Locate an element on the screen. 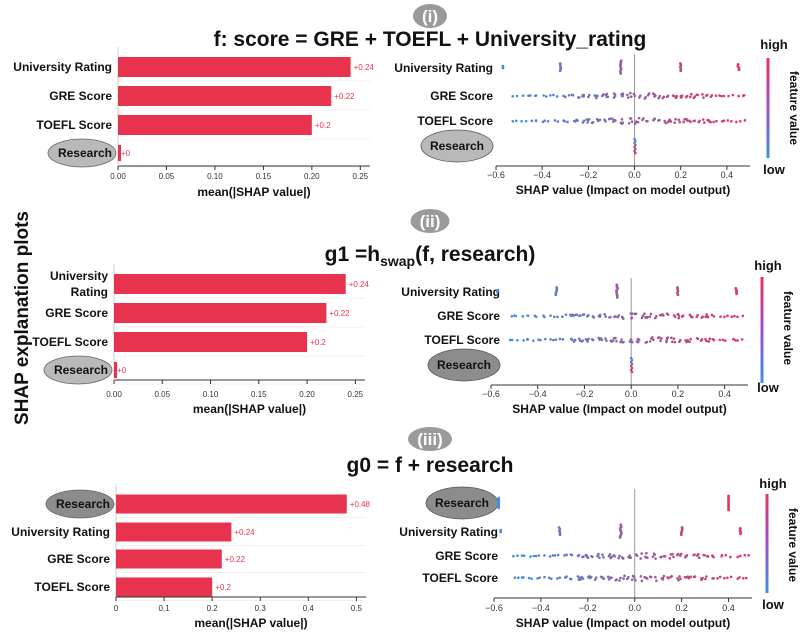 This screenshot has height=641, width=800. colorbar-high-label: high is located at coordinates (772, 483).